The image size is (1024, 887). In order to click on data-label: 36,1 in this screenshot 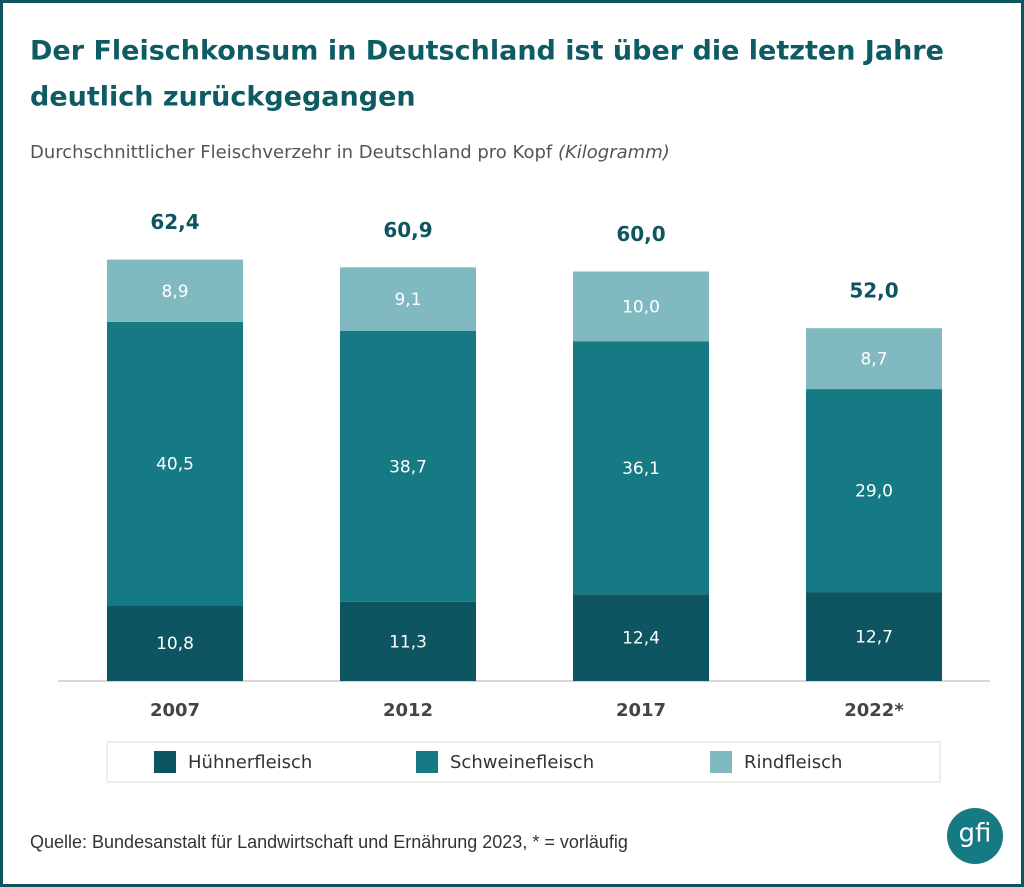, I will do `click(641, 469)`.